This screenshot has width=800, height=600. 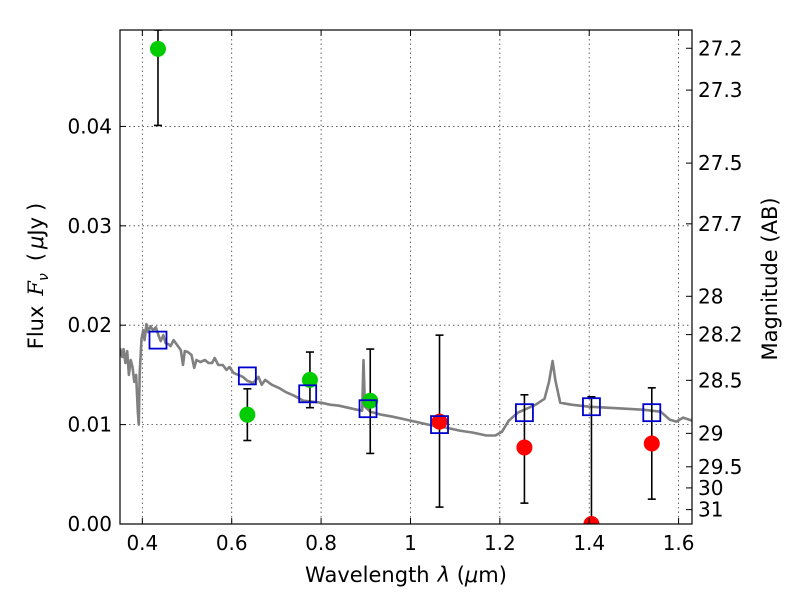 What do you see at coordinates (710, 510) in the screenshot?
I see `y2-tick-label: 31` at bounding box center [710, 510].